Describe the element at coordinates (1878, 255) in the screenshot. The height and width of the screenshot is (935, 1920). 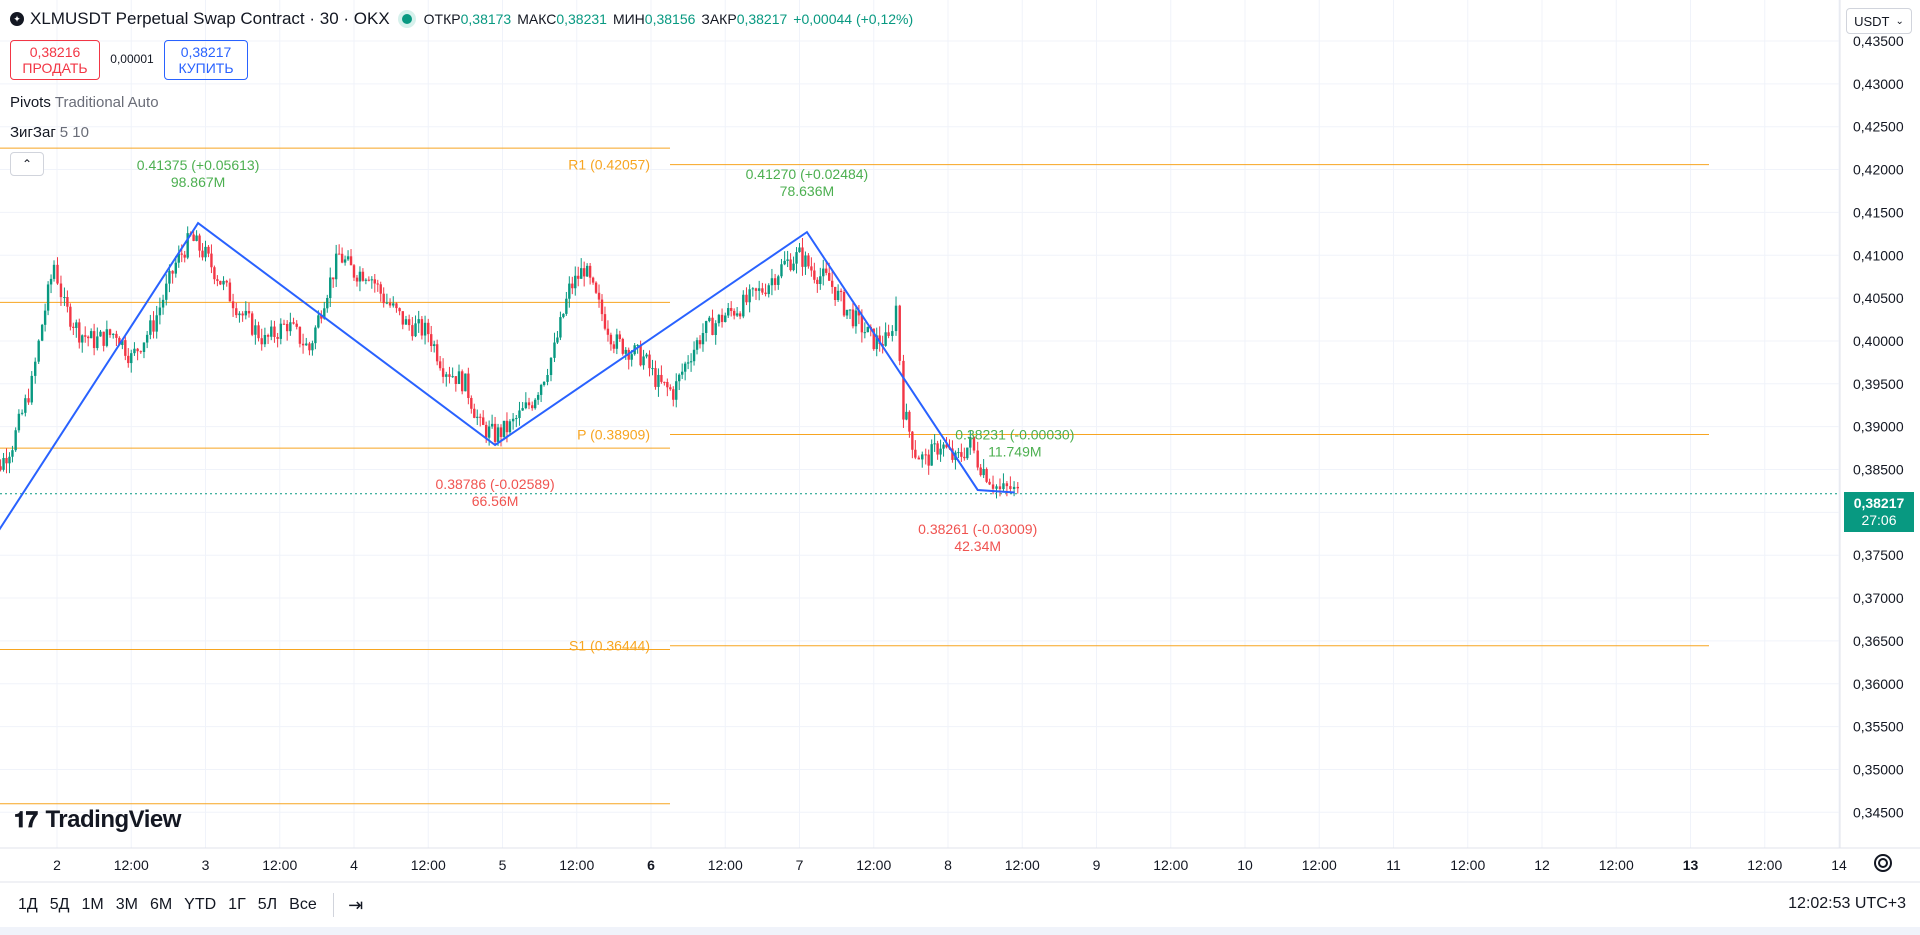
I see `price-tick-label: 0,41000` at that location.